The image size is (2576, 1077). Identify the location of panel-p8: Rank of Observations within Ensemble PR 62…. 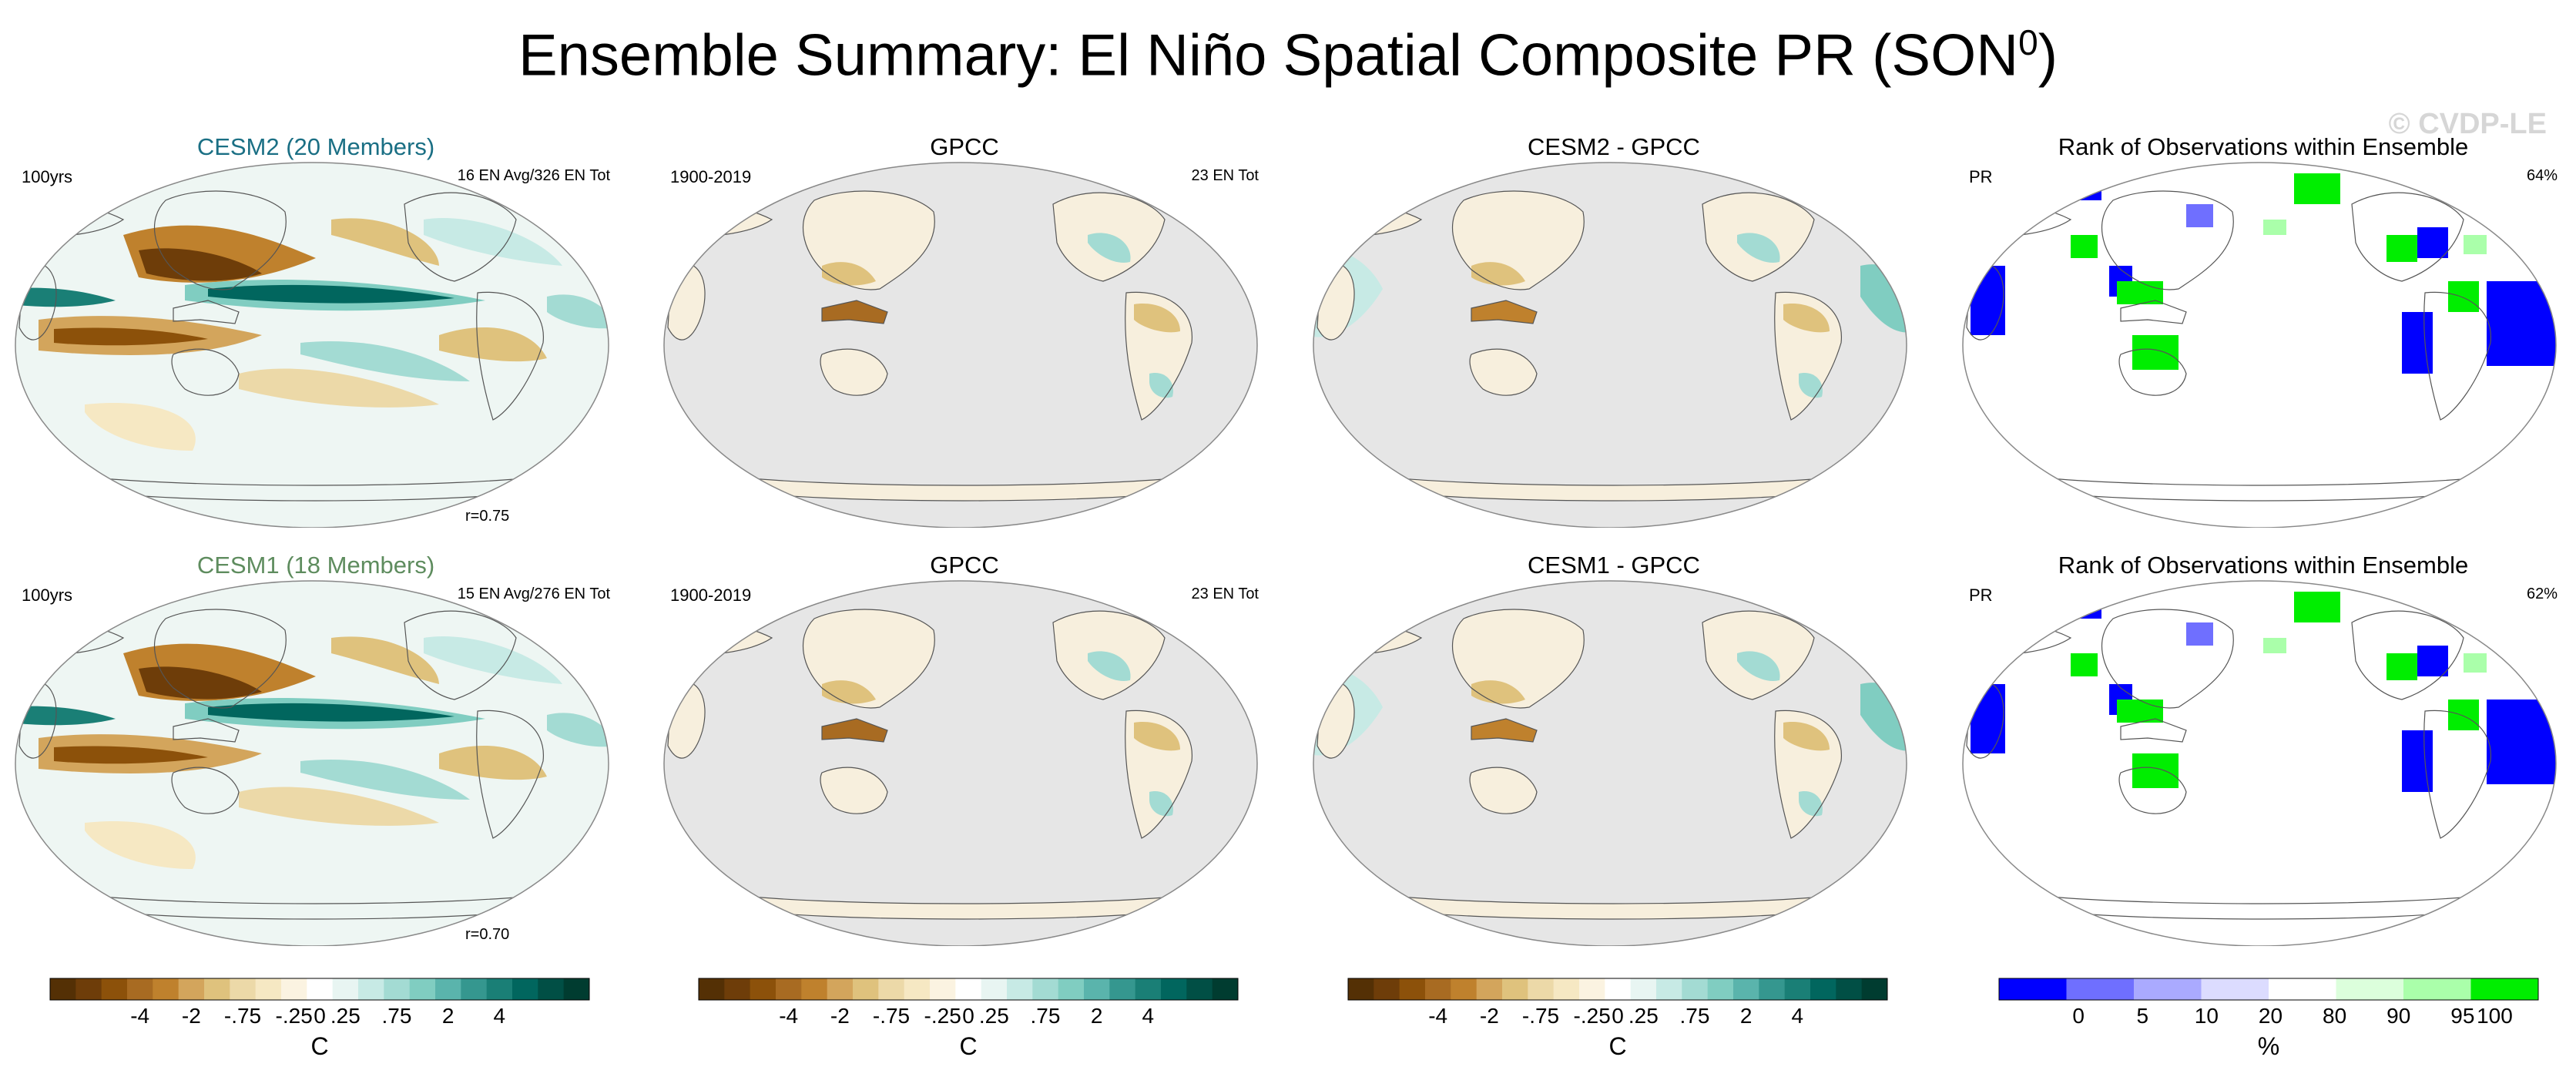
(2263, 745).